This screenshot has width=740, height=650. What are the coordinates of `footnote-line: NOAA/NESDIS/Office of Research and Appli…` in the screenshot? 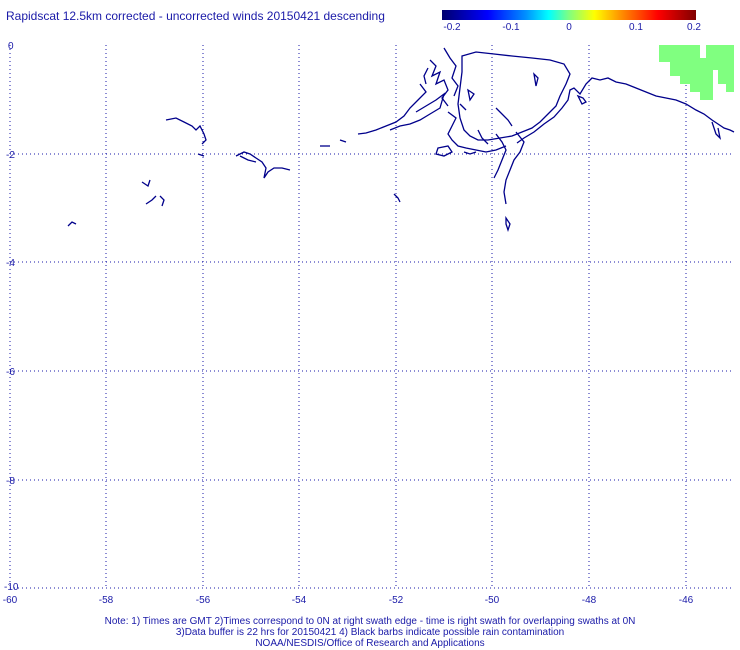 It's located at (370, 643).